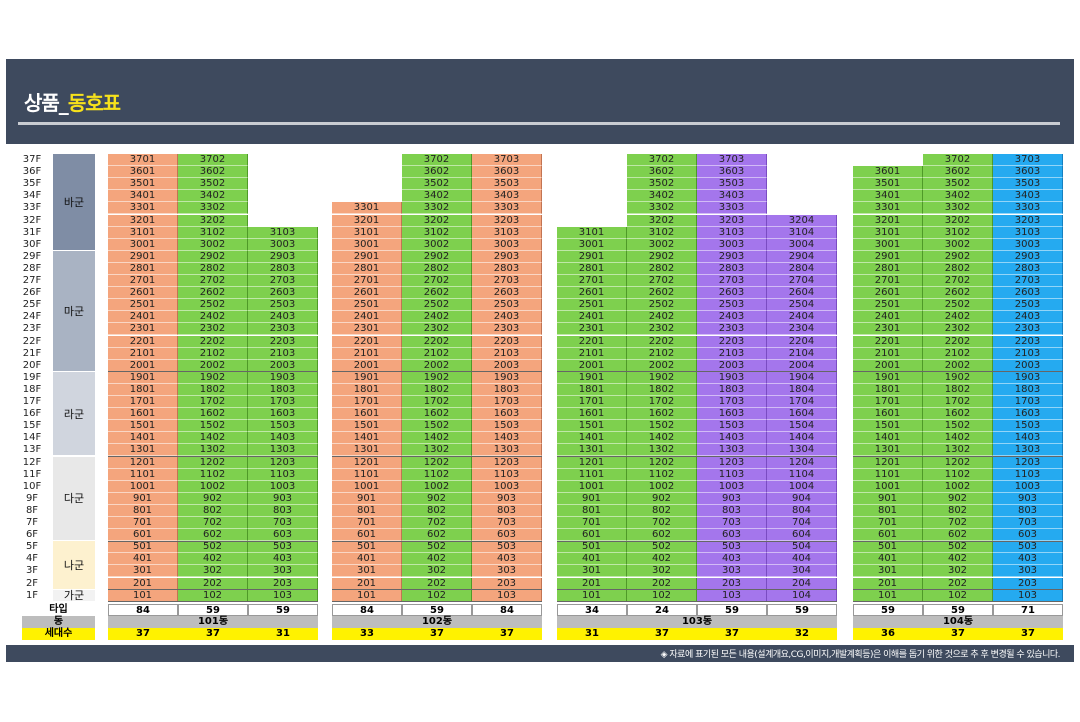 Image resolution: width=1080 pixels, height=722 pixels. I want to click on unit-cell: 3004, so click(802, 244).